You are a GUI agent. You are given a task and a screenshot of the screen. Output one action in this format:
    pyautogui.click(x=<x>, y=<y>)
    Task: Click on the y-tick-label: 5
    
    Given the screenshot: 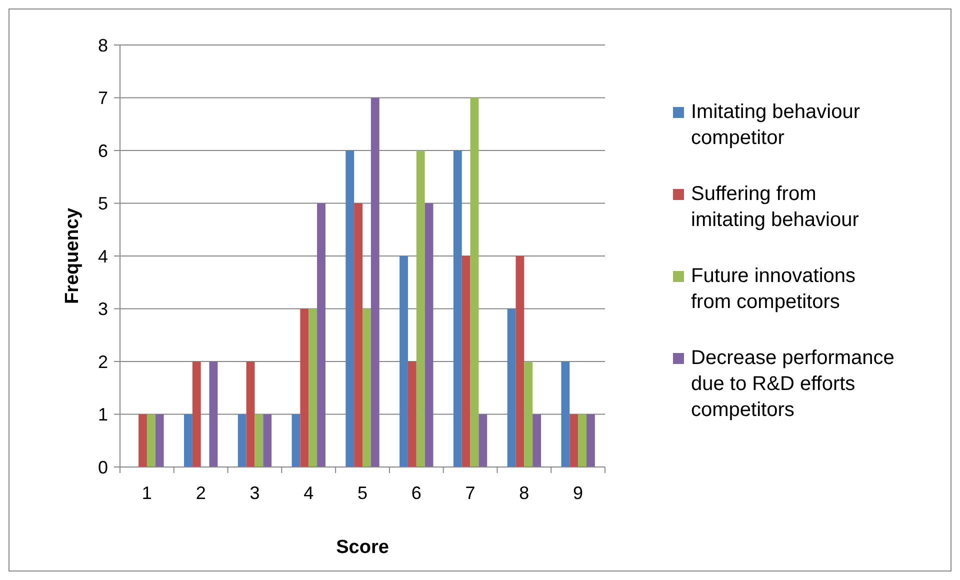 What is the action you would take?
    pyautogui.click(x=103, y=204)
    